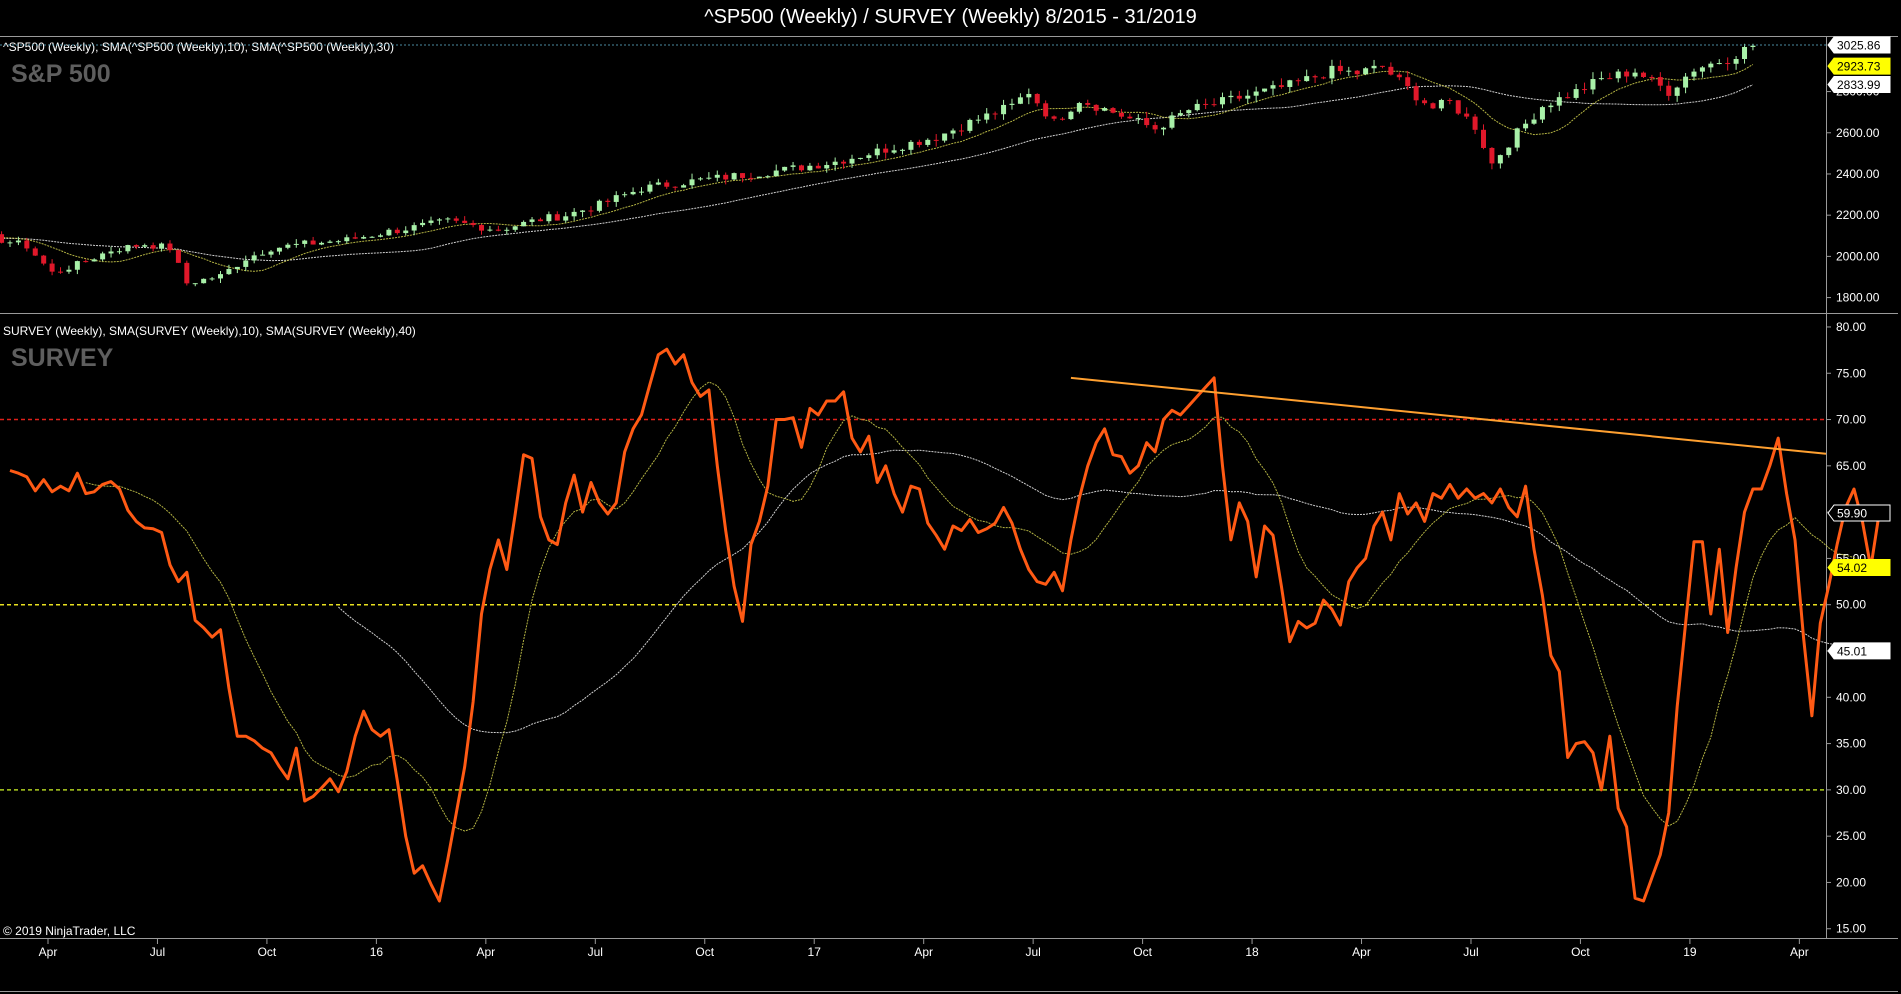 This screenshot has width=1901, height=994. What do you see at coordinates (1851, 790) in the screenshot?
I see `survey-y-tick-label: 30.00` at bounding box center [1851, 790].